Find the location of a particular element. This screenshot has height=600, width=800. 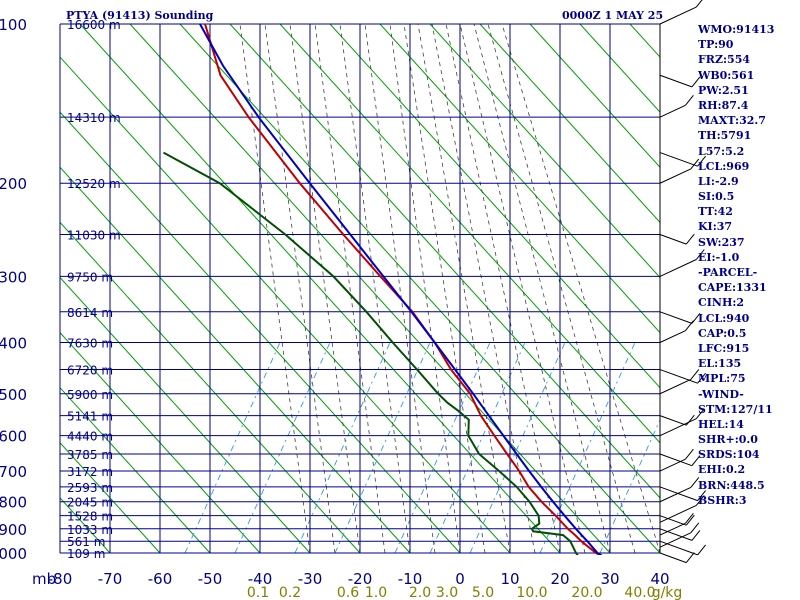

index-line: CAP:0.5 is located at coordinates (722, 333).